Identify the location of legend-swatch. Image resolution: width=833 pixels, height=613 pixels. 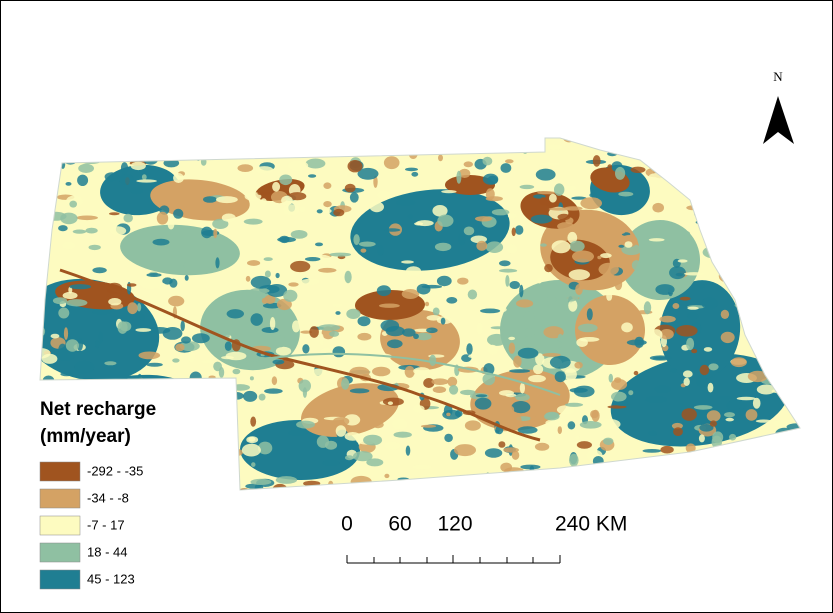
(60, 471).